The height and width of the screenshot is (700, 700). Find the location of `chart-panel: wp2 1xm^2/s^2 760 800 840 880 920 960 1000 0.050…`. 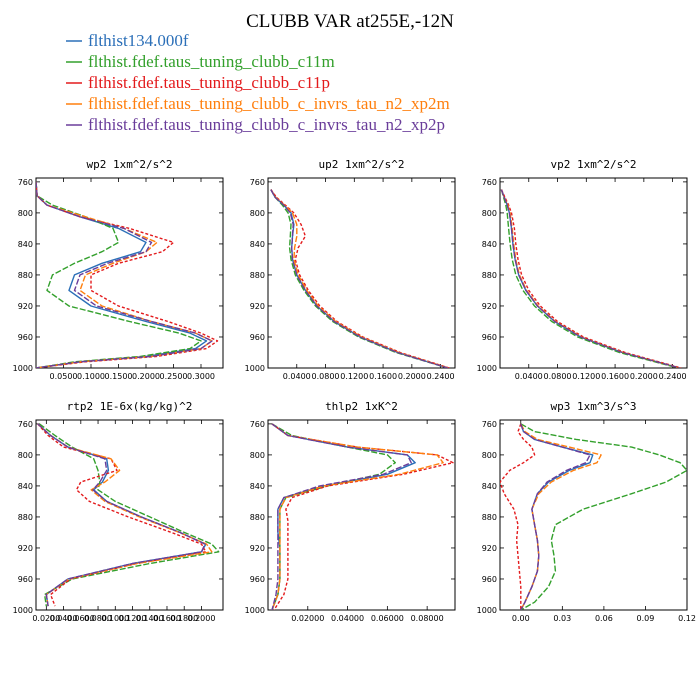

chart-panel: wp2 1xm^2/s^2 760 800 840 880 920 960 1000 0.050… is located at coordinates (118, 269).